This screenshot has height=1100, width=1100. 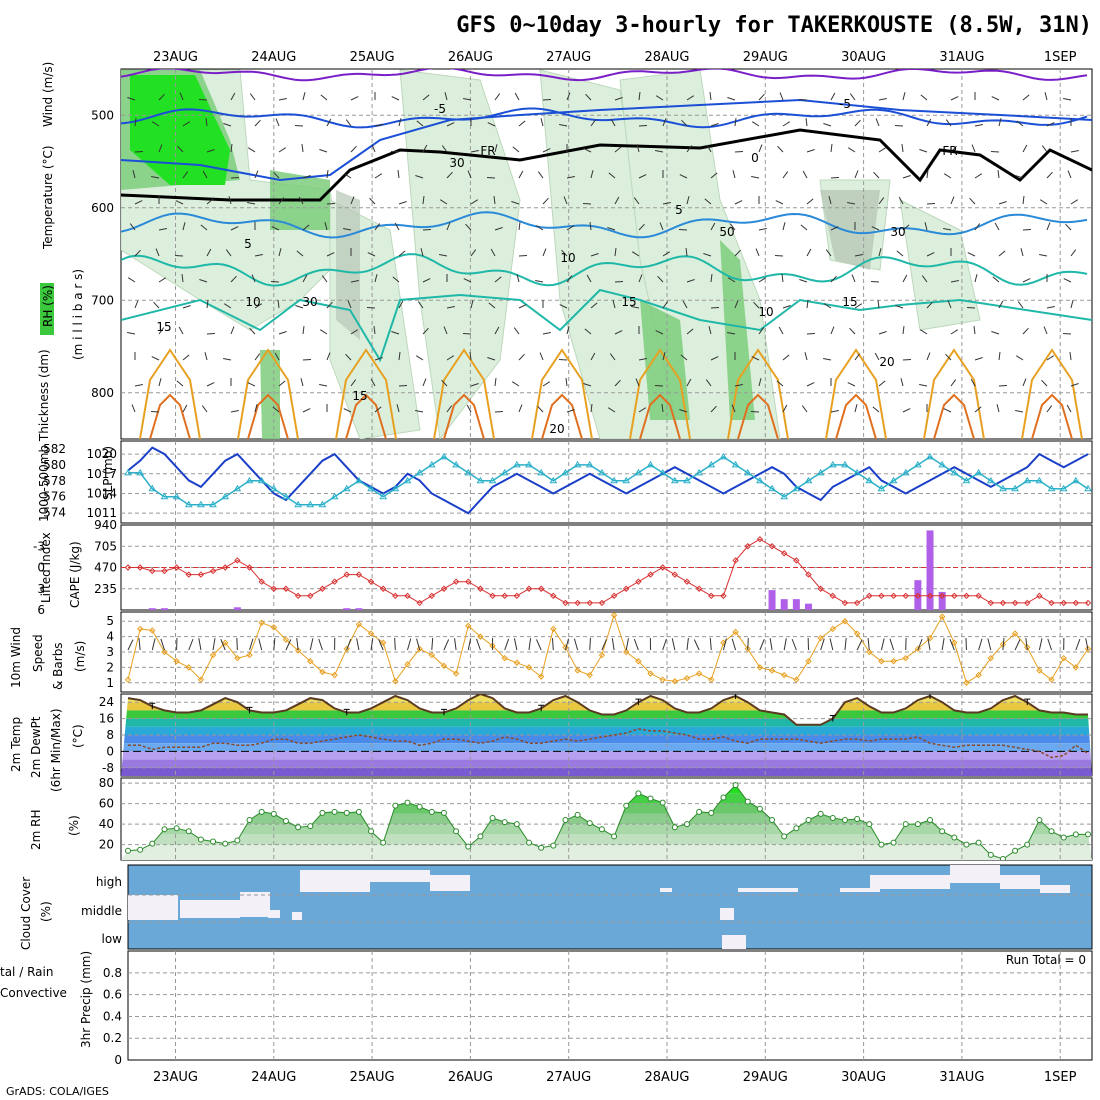 I want to click on precip-tick: 0.8, so click(x=112, y=973).